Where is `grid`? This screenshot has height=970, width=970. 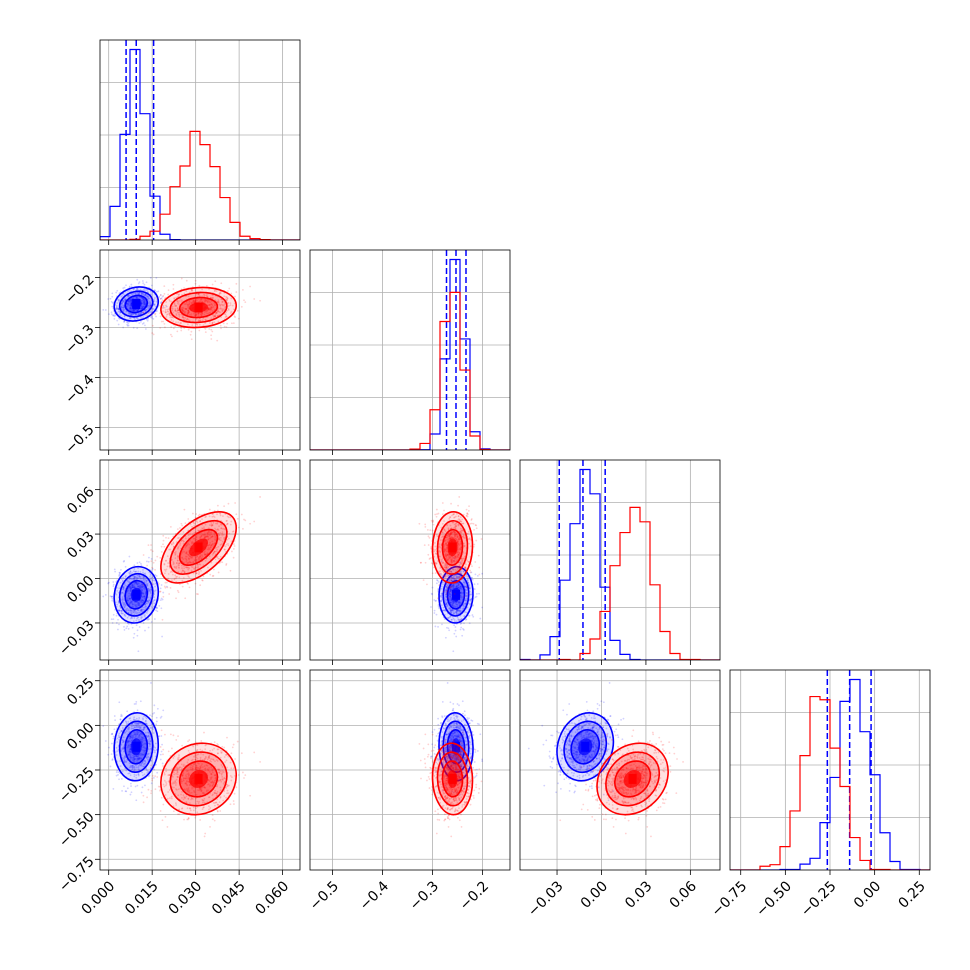
grid is located at coordinates (200, 350).